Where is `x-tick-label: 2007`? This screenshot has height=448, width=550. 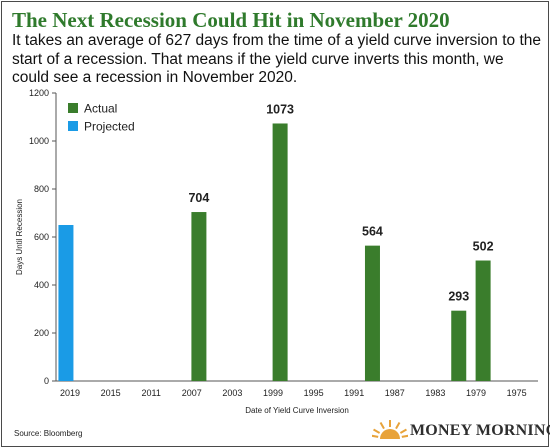
x-tick-label: 2007 is located at coordinates (192, 393).